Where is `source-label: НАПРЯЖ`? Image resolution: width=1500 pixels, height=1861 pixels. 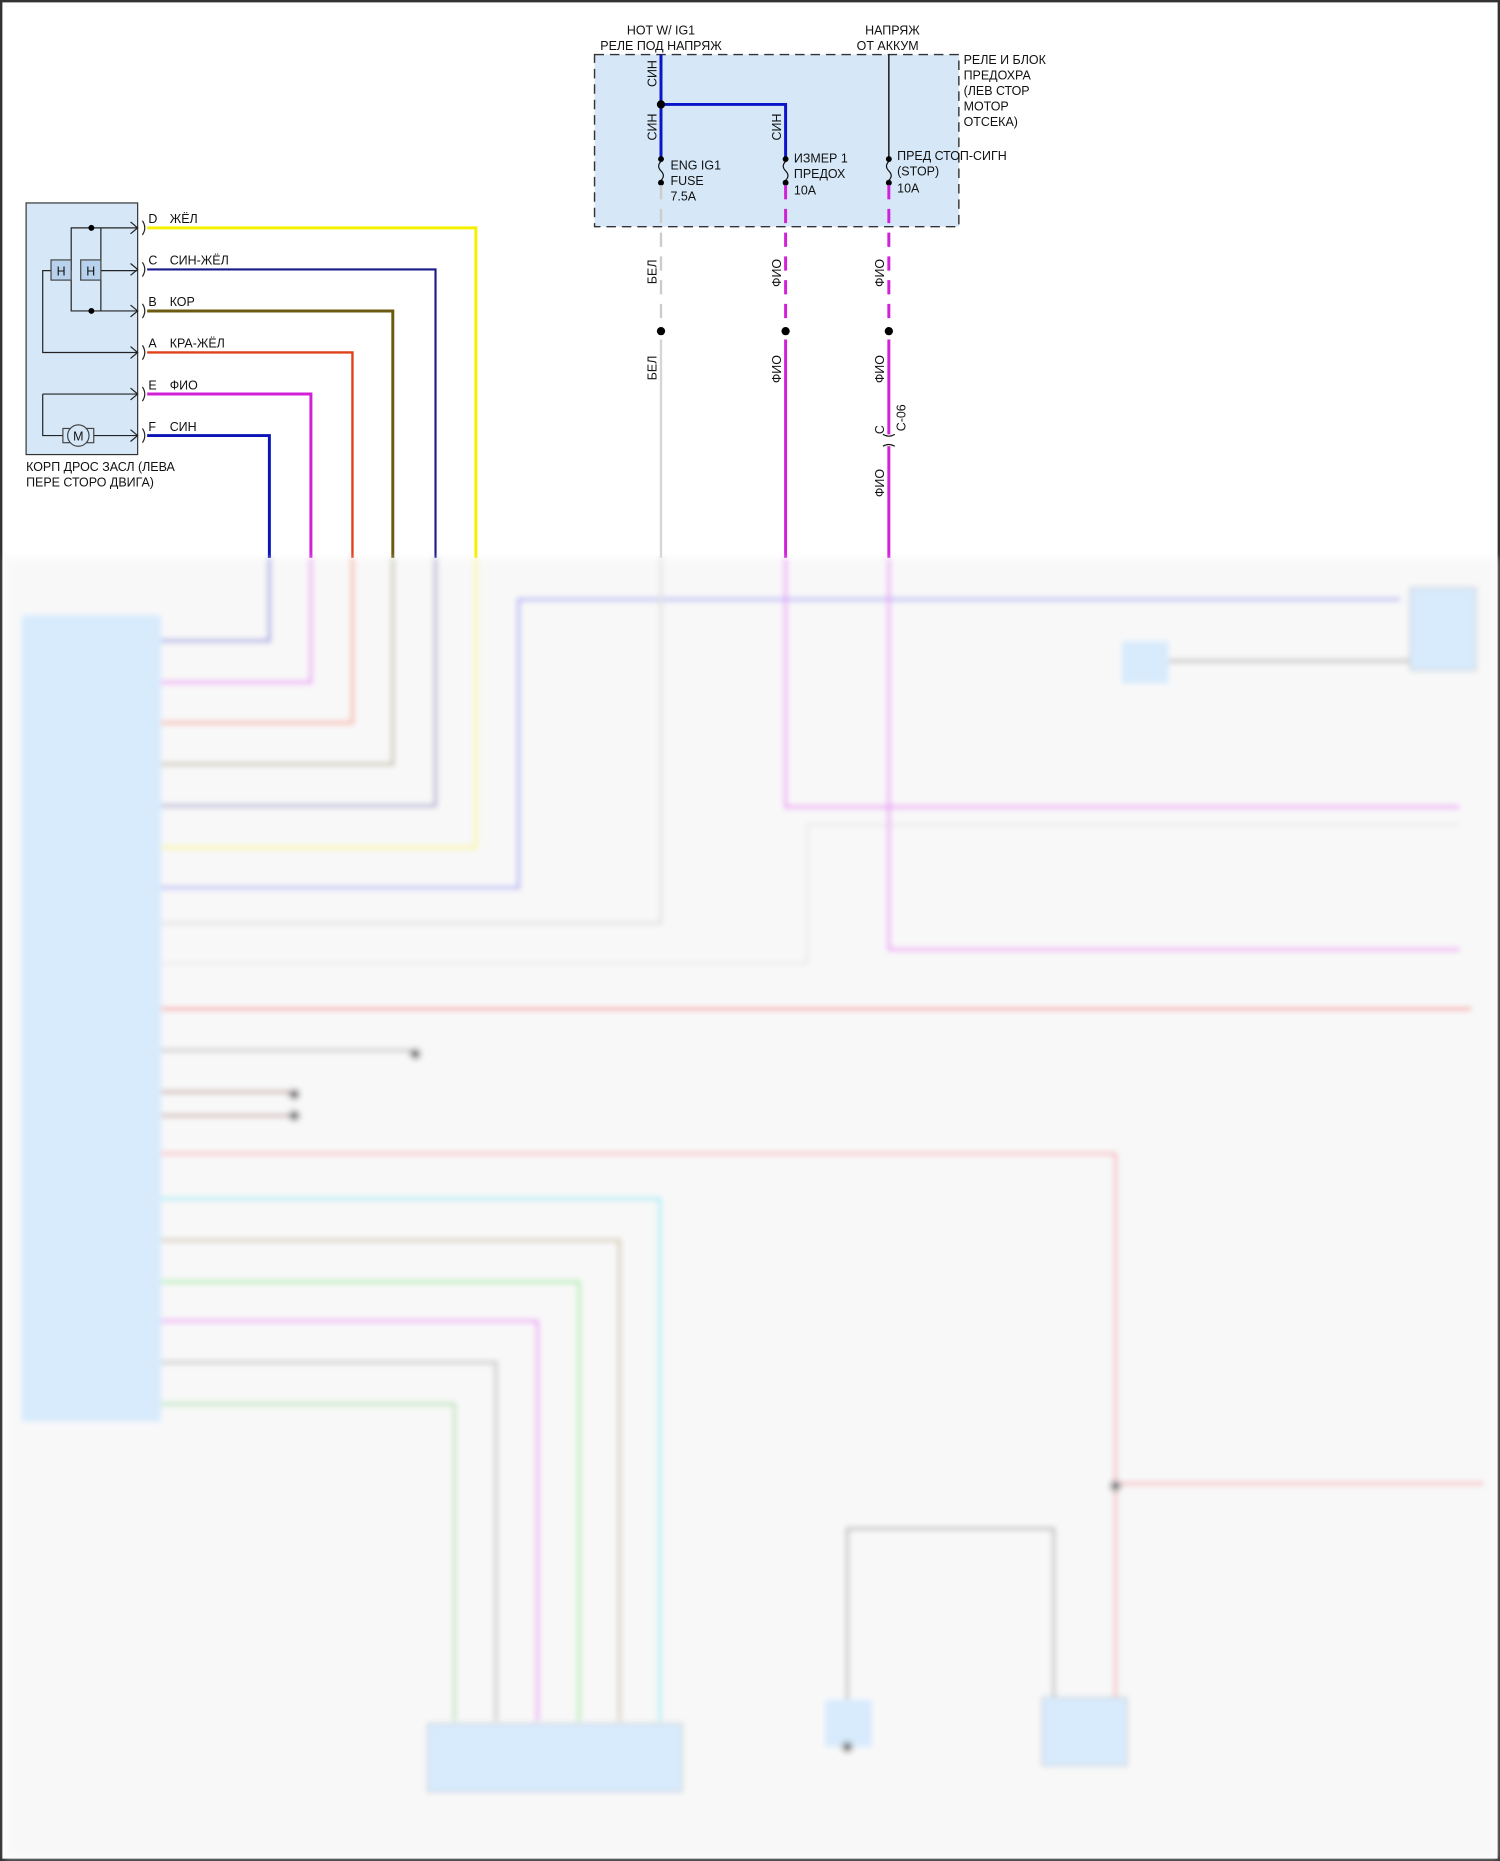 source-label: НАПРЯЖ is located at coordinates (892, 30).